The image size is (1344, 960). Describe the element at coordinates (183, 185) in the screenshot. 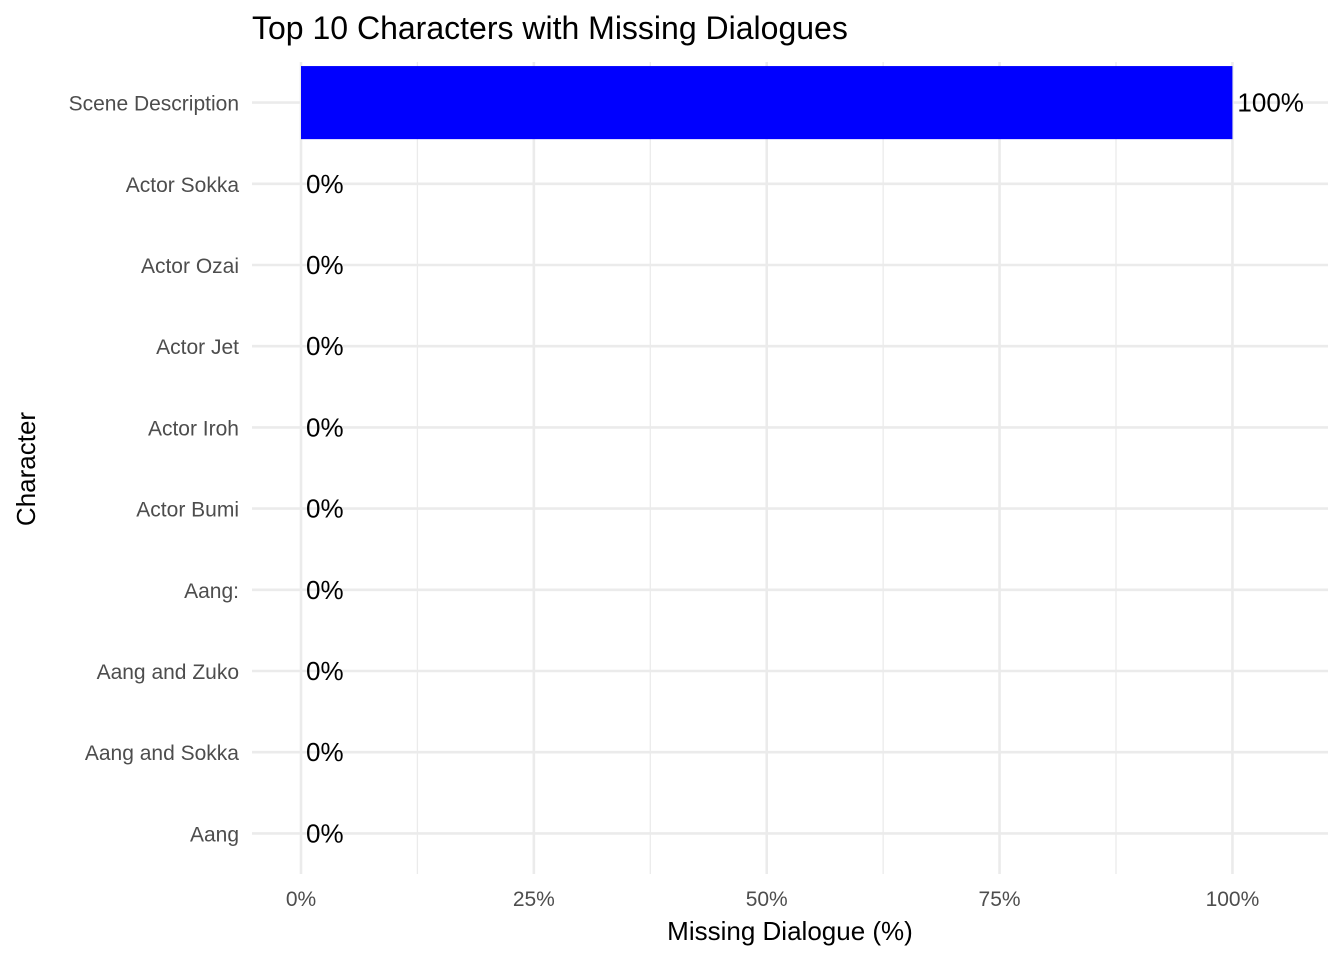

I see `y-tick-label: Actor Sokka` at that location.